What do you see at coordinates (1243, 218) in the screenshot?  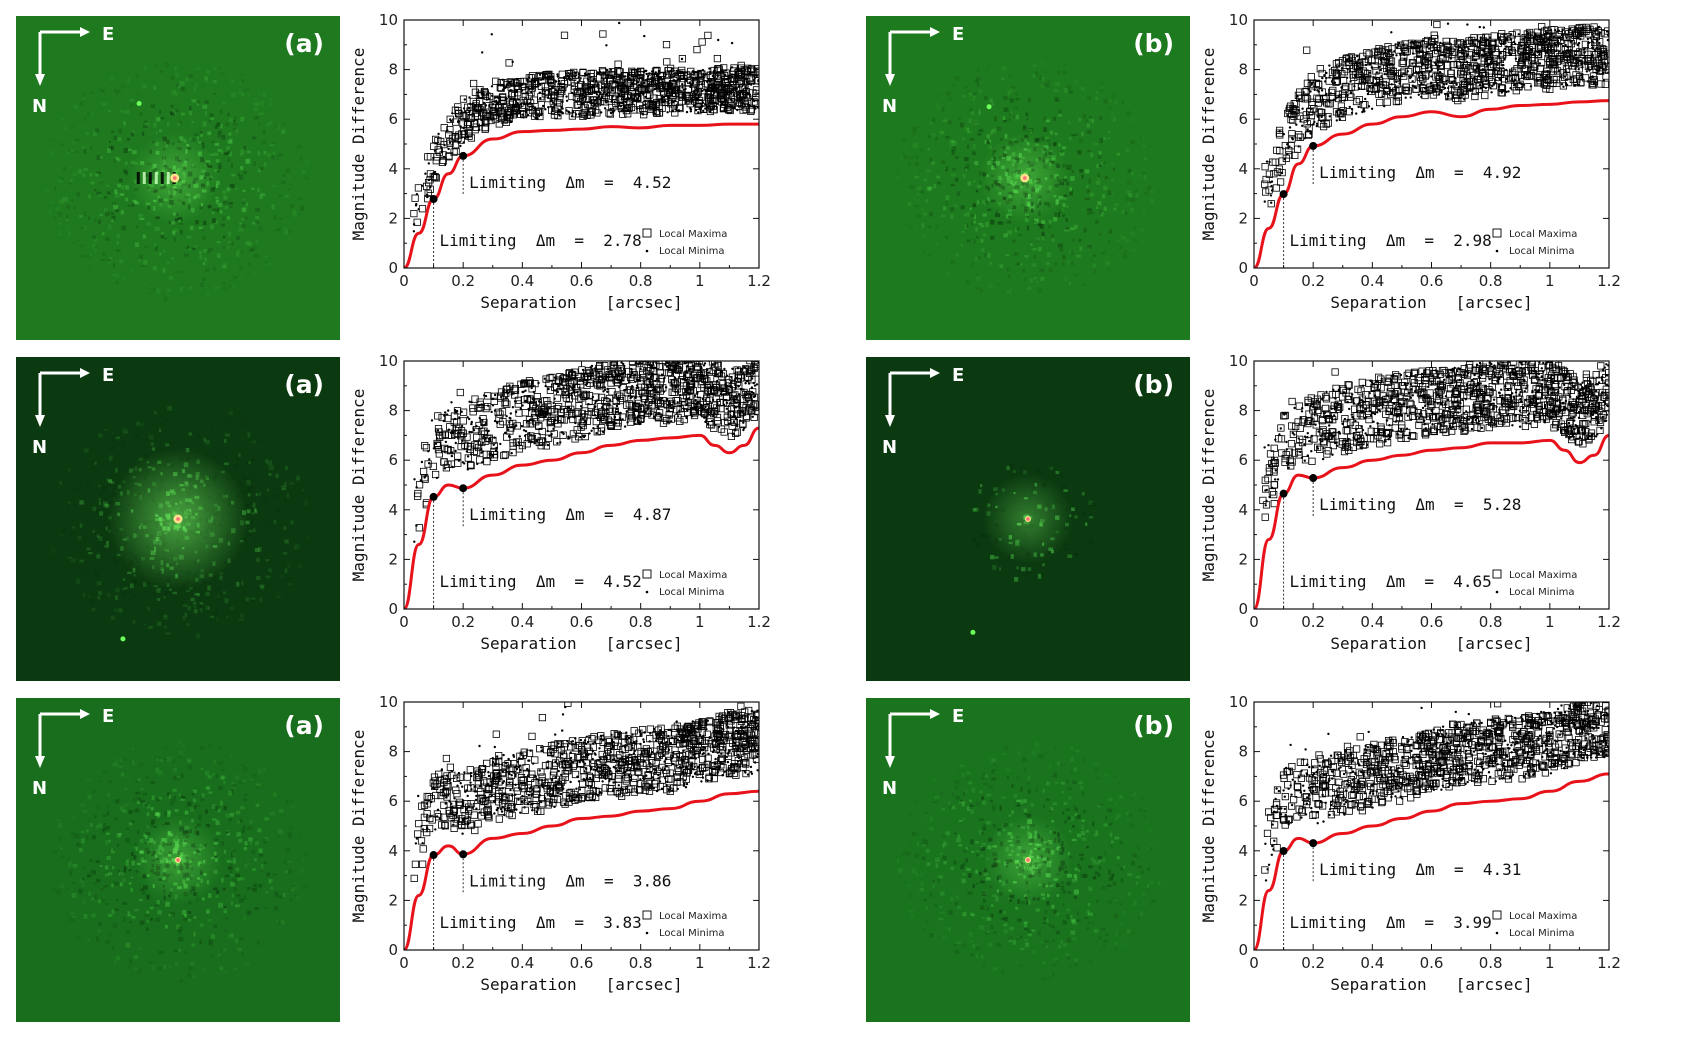 I see `y-tick-label: 2` at bounding box center [1243, 218].